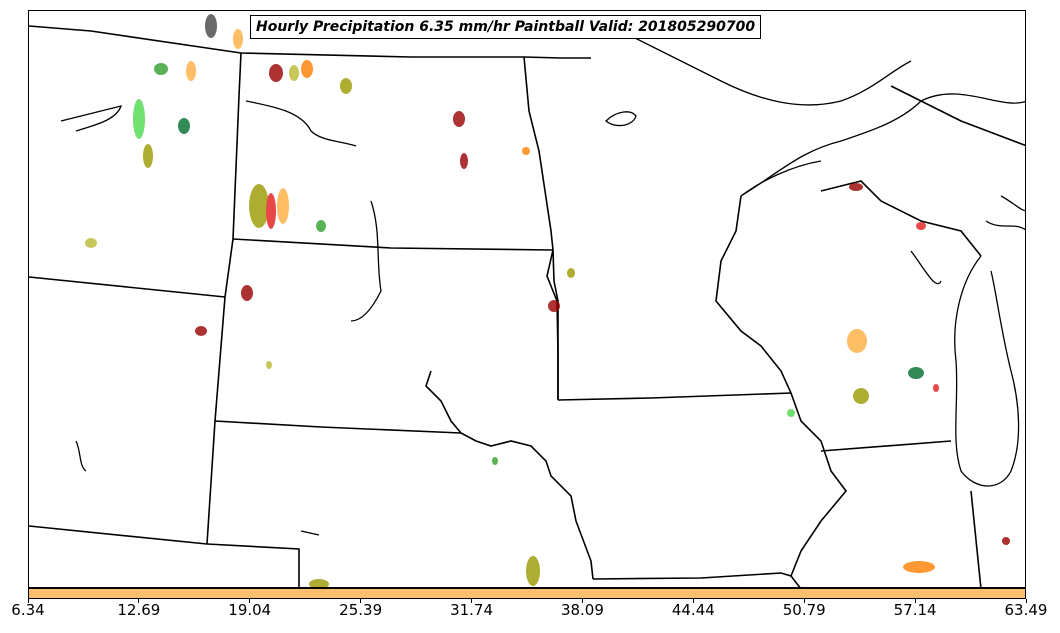 The height and width of the screenshot is (633, 1060). Describe the element at coordinates (753, 294) in the screenshot. I see `boundary-wi-west` at that location.